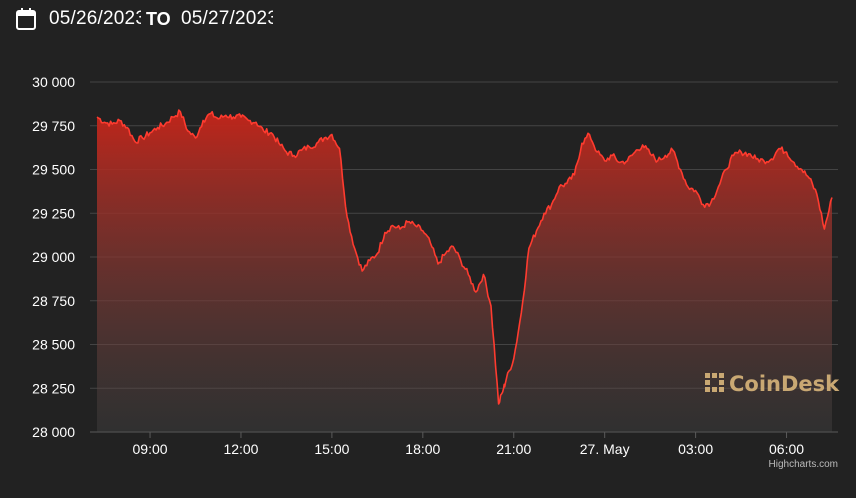 This screenshot has height=498, width=856. What do you see at coordinates (428, 20) in the screenshot?
I see `date-range-header: 05/26/2023 TO 05/27/2023` at bounding box center [428, 20].